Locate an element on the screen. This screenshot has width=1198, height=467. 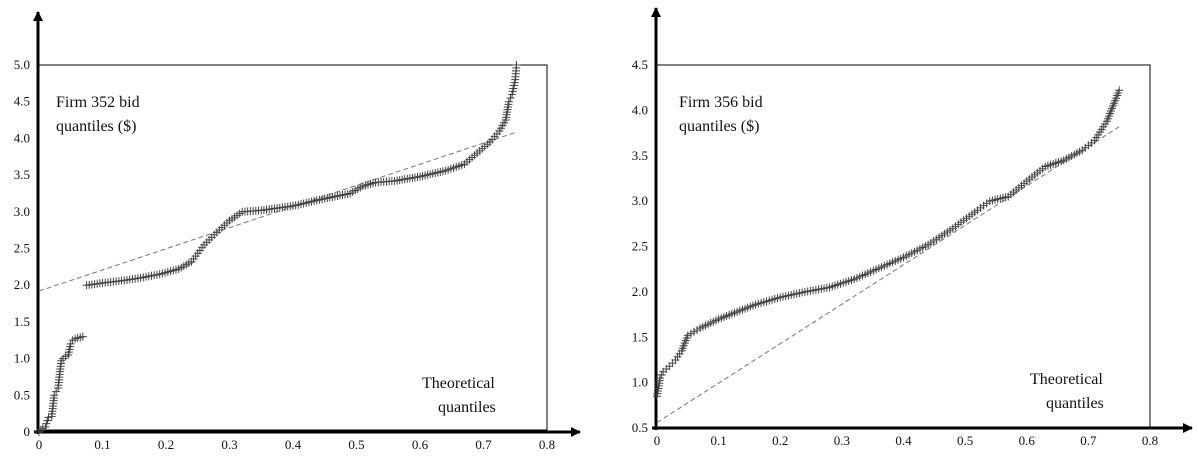
y-tick-labels-1: 0 0.5 1.0 1.5 2.0 2.5 3.0 3.5 4.0 4.5 5.0 is located at coordinates (22, 248).